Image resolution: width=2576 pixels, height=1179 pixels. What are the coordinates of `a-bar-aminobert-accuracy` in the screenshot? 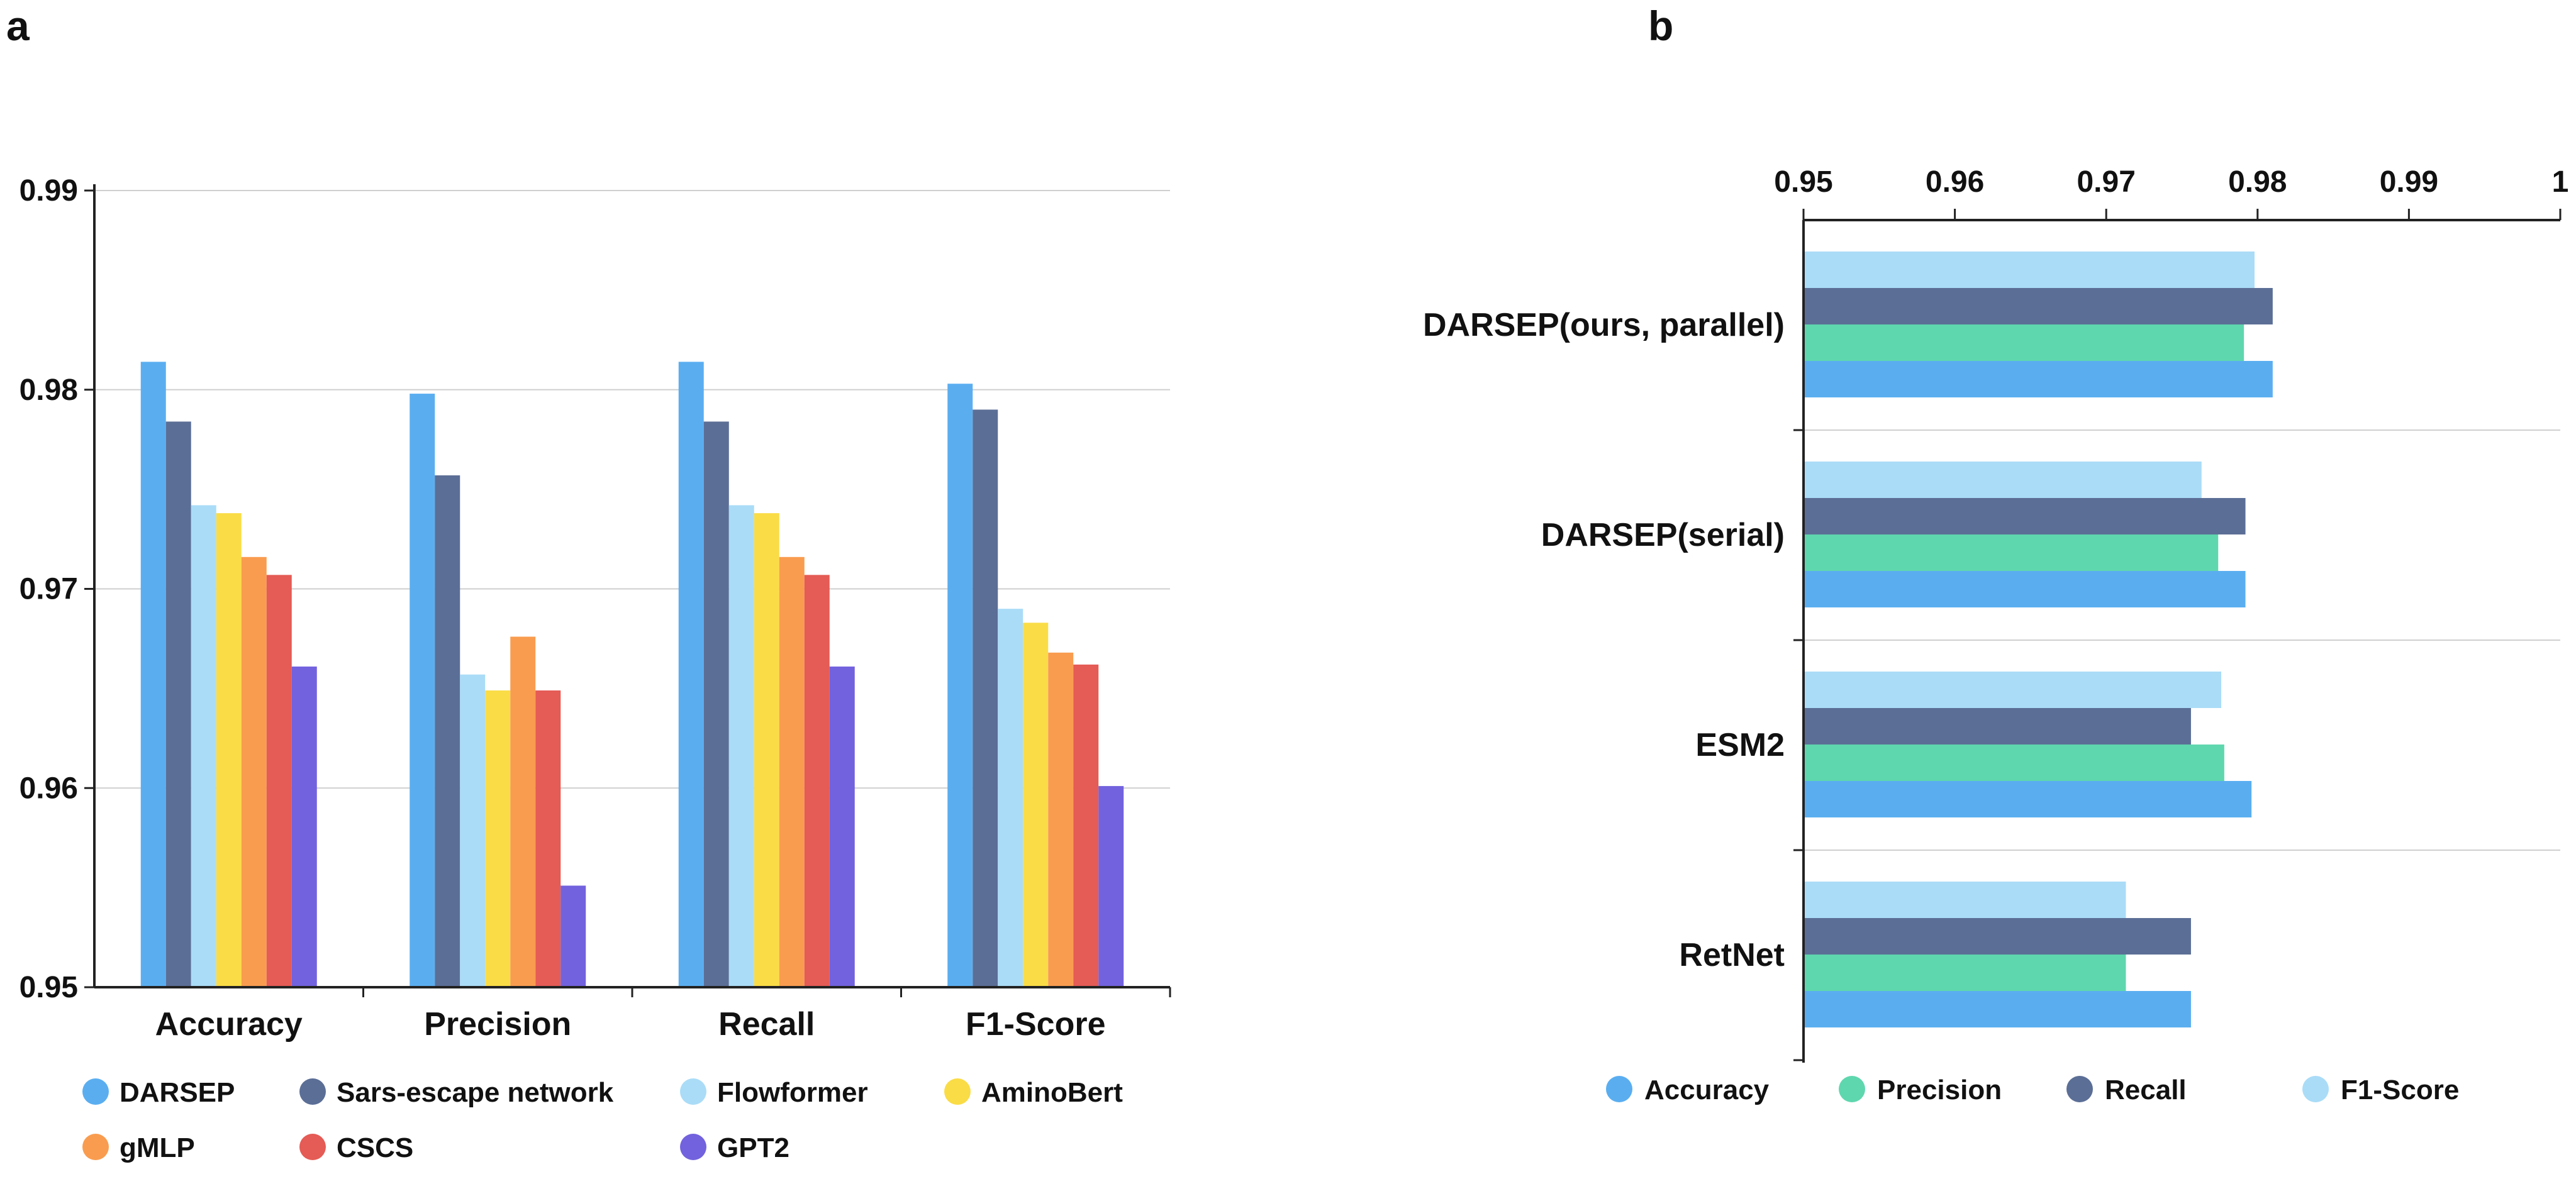 It's located at (229, 750).